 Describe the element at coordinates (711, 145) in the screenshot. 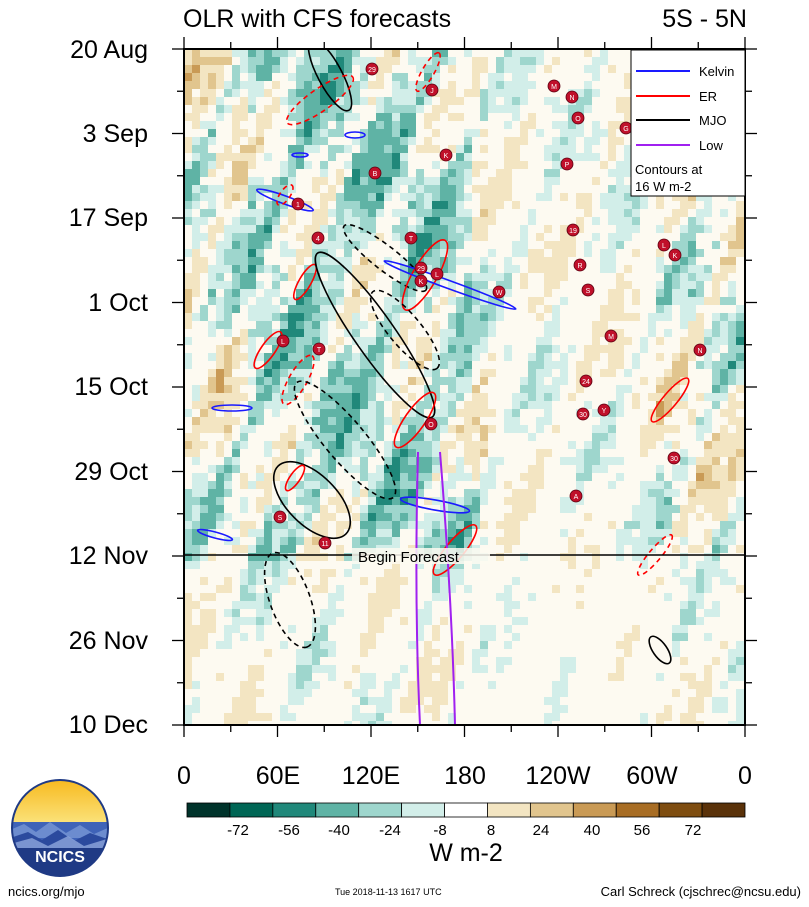

I see `legend-low-label: Low` at that location.